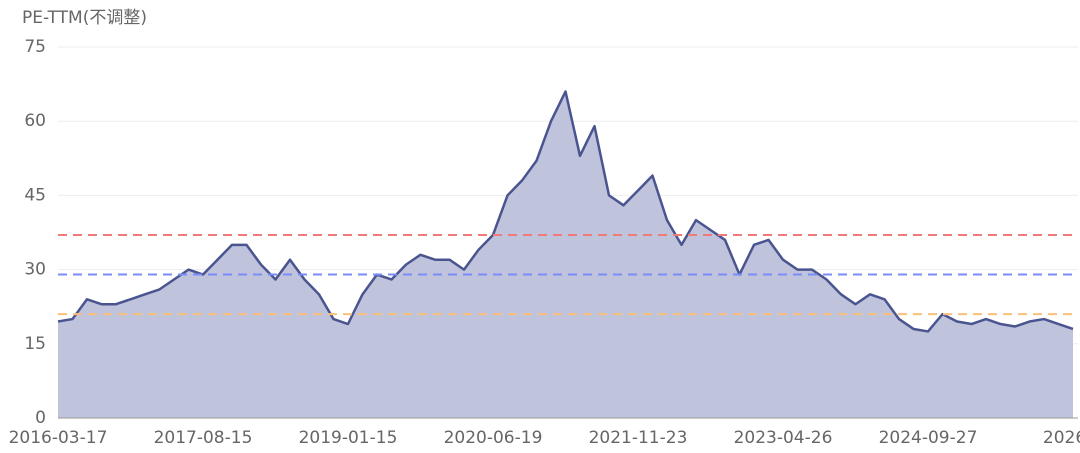 The height and width of the screenshot is (453, 1080). What do you see at coordinates (35, 270) in the screenshot?
I see `y-tick-label: 30` at bounding box center [35, 270].